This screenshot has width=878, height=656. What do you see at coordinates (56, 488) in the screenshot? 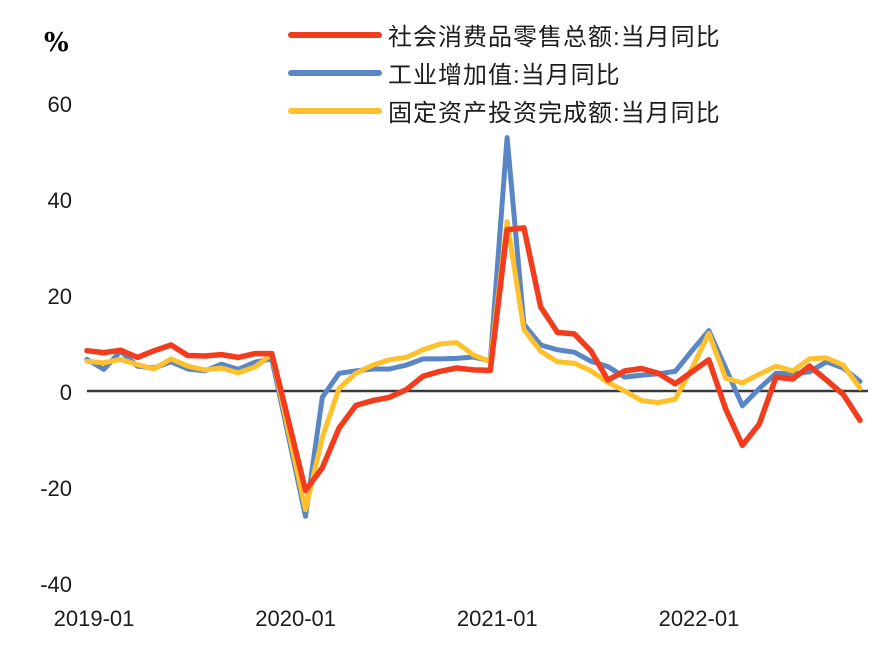
I see `y-tick-neg20: -20` at bounding box center [56, 488].